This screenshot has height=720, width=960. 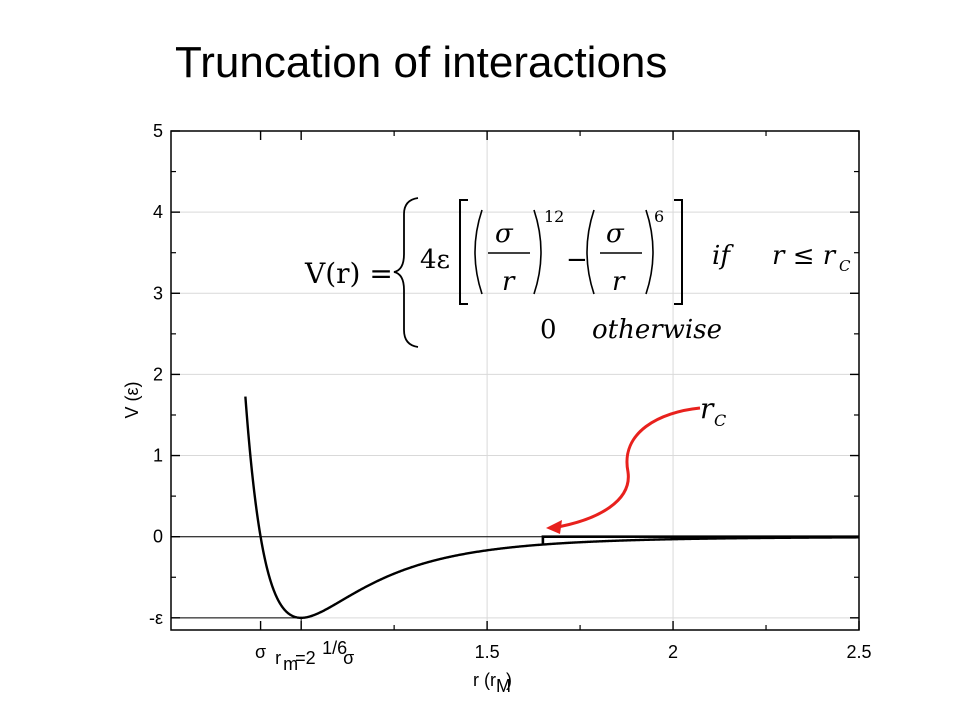 What do you see at coordinates (619, 282) in the screenshot?
I see `equation-r-2: r` at bounding box center [619, 282].